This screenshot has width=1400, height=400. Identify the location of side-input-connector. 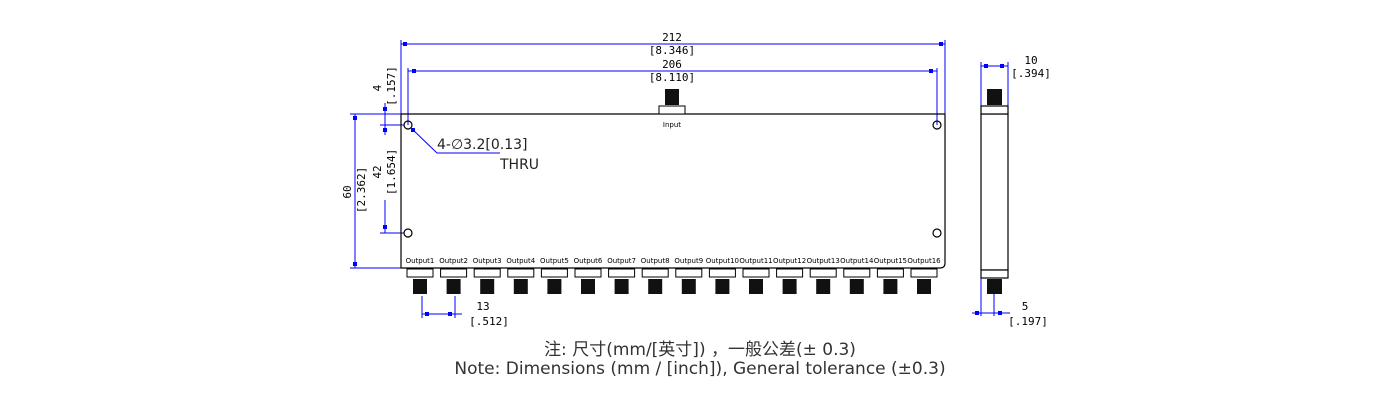
(994, 97).